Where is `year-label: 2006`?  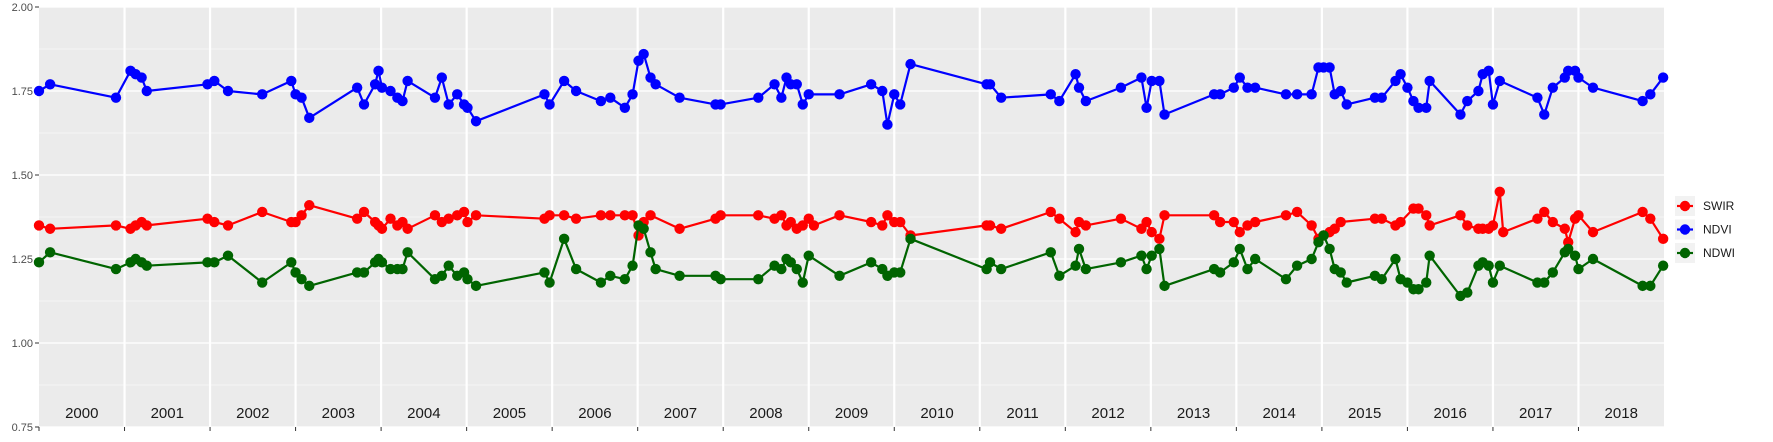 year-label: 2006 is located at coordinates (594, 413).